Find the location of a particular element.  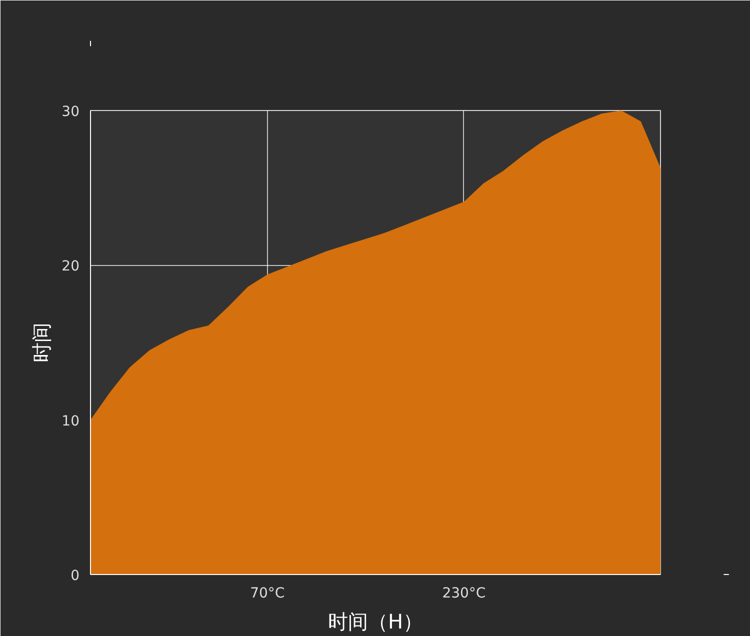

x-axis-title: 时间（H） is located at coordinates (376, 622).